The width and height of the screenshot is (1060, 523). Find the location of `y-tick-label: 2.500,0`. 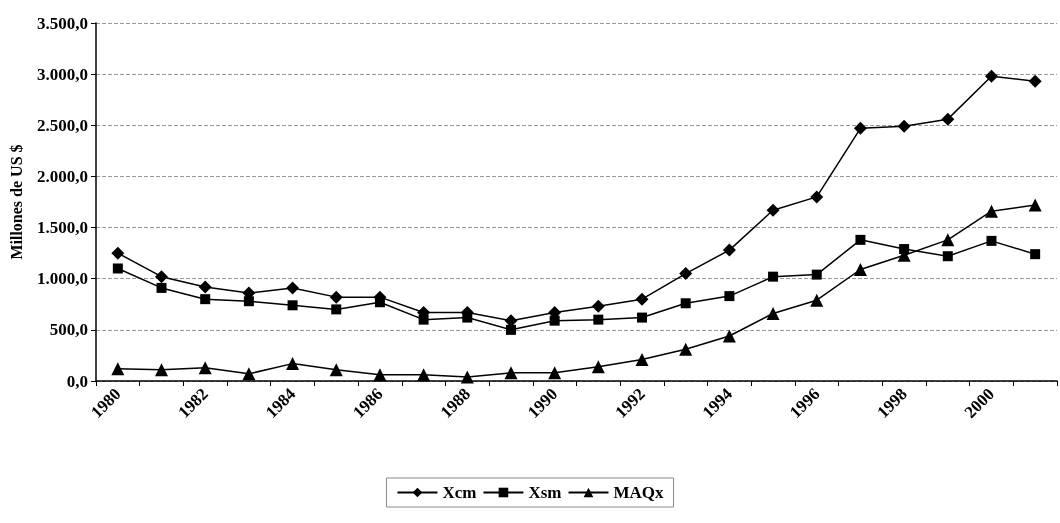

y-tick-label: 2.500,0 is located at coordinates (62, 125).